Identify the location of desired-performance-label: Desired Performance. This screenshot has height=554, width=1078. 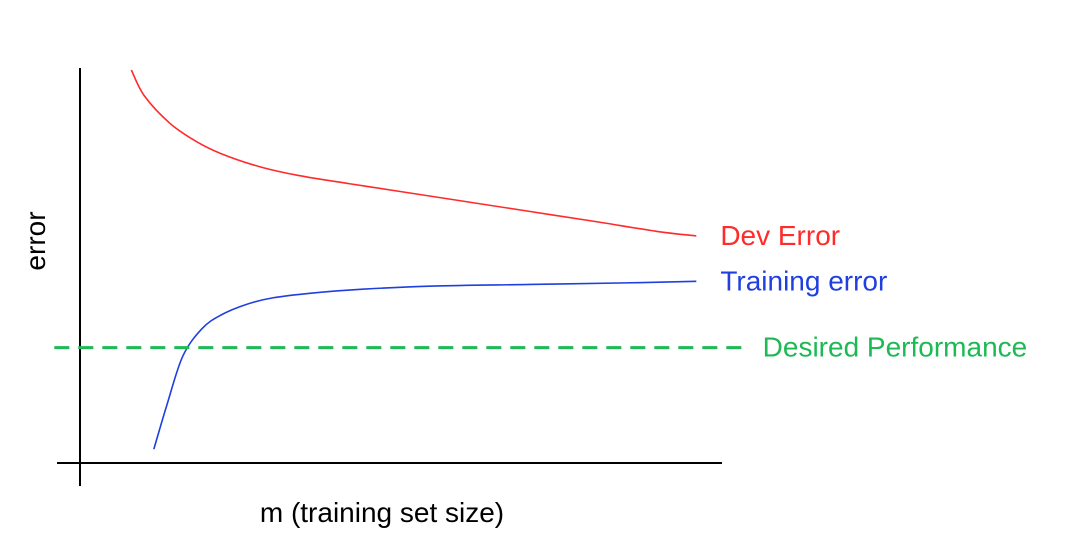
(895, 347).